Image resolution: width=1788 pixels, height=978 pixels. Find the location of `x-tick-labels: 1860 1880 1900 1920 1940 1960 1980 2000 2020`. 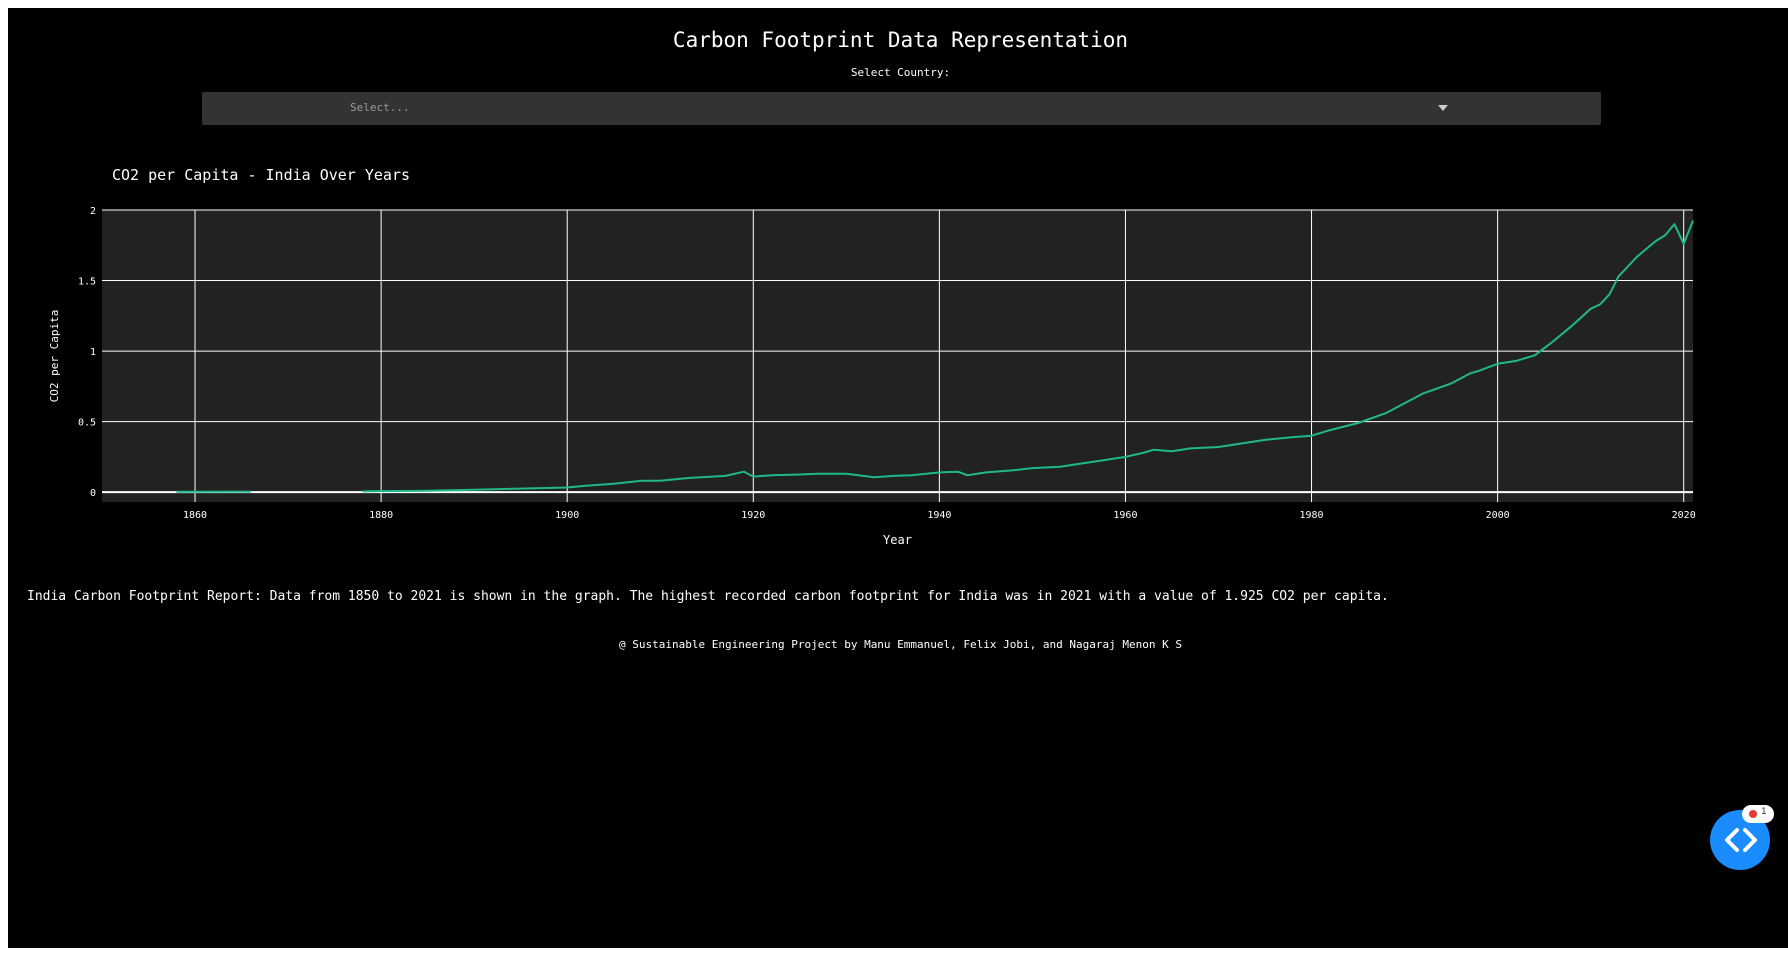

x-tick-labels: 1860 1880 1900 1920 1940 1960 1980 2000 2020 is located at coordinates (939, 515).